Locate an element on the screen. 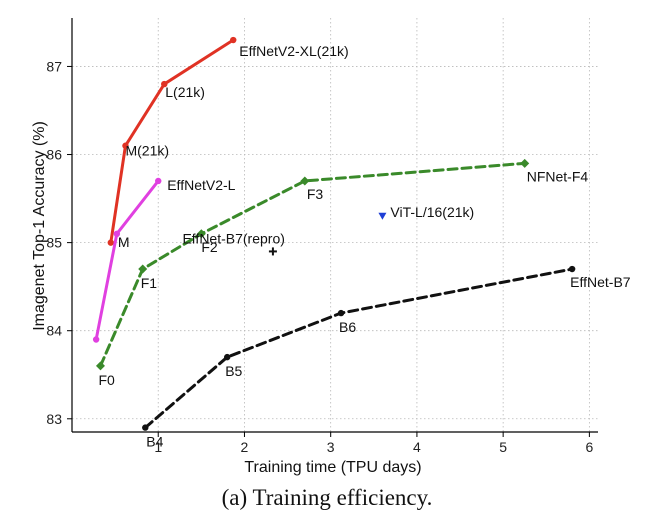 The width and height of the screenshot is (656, 520). point-label: M(21k) is located at coordinates (147, 151).